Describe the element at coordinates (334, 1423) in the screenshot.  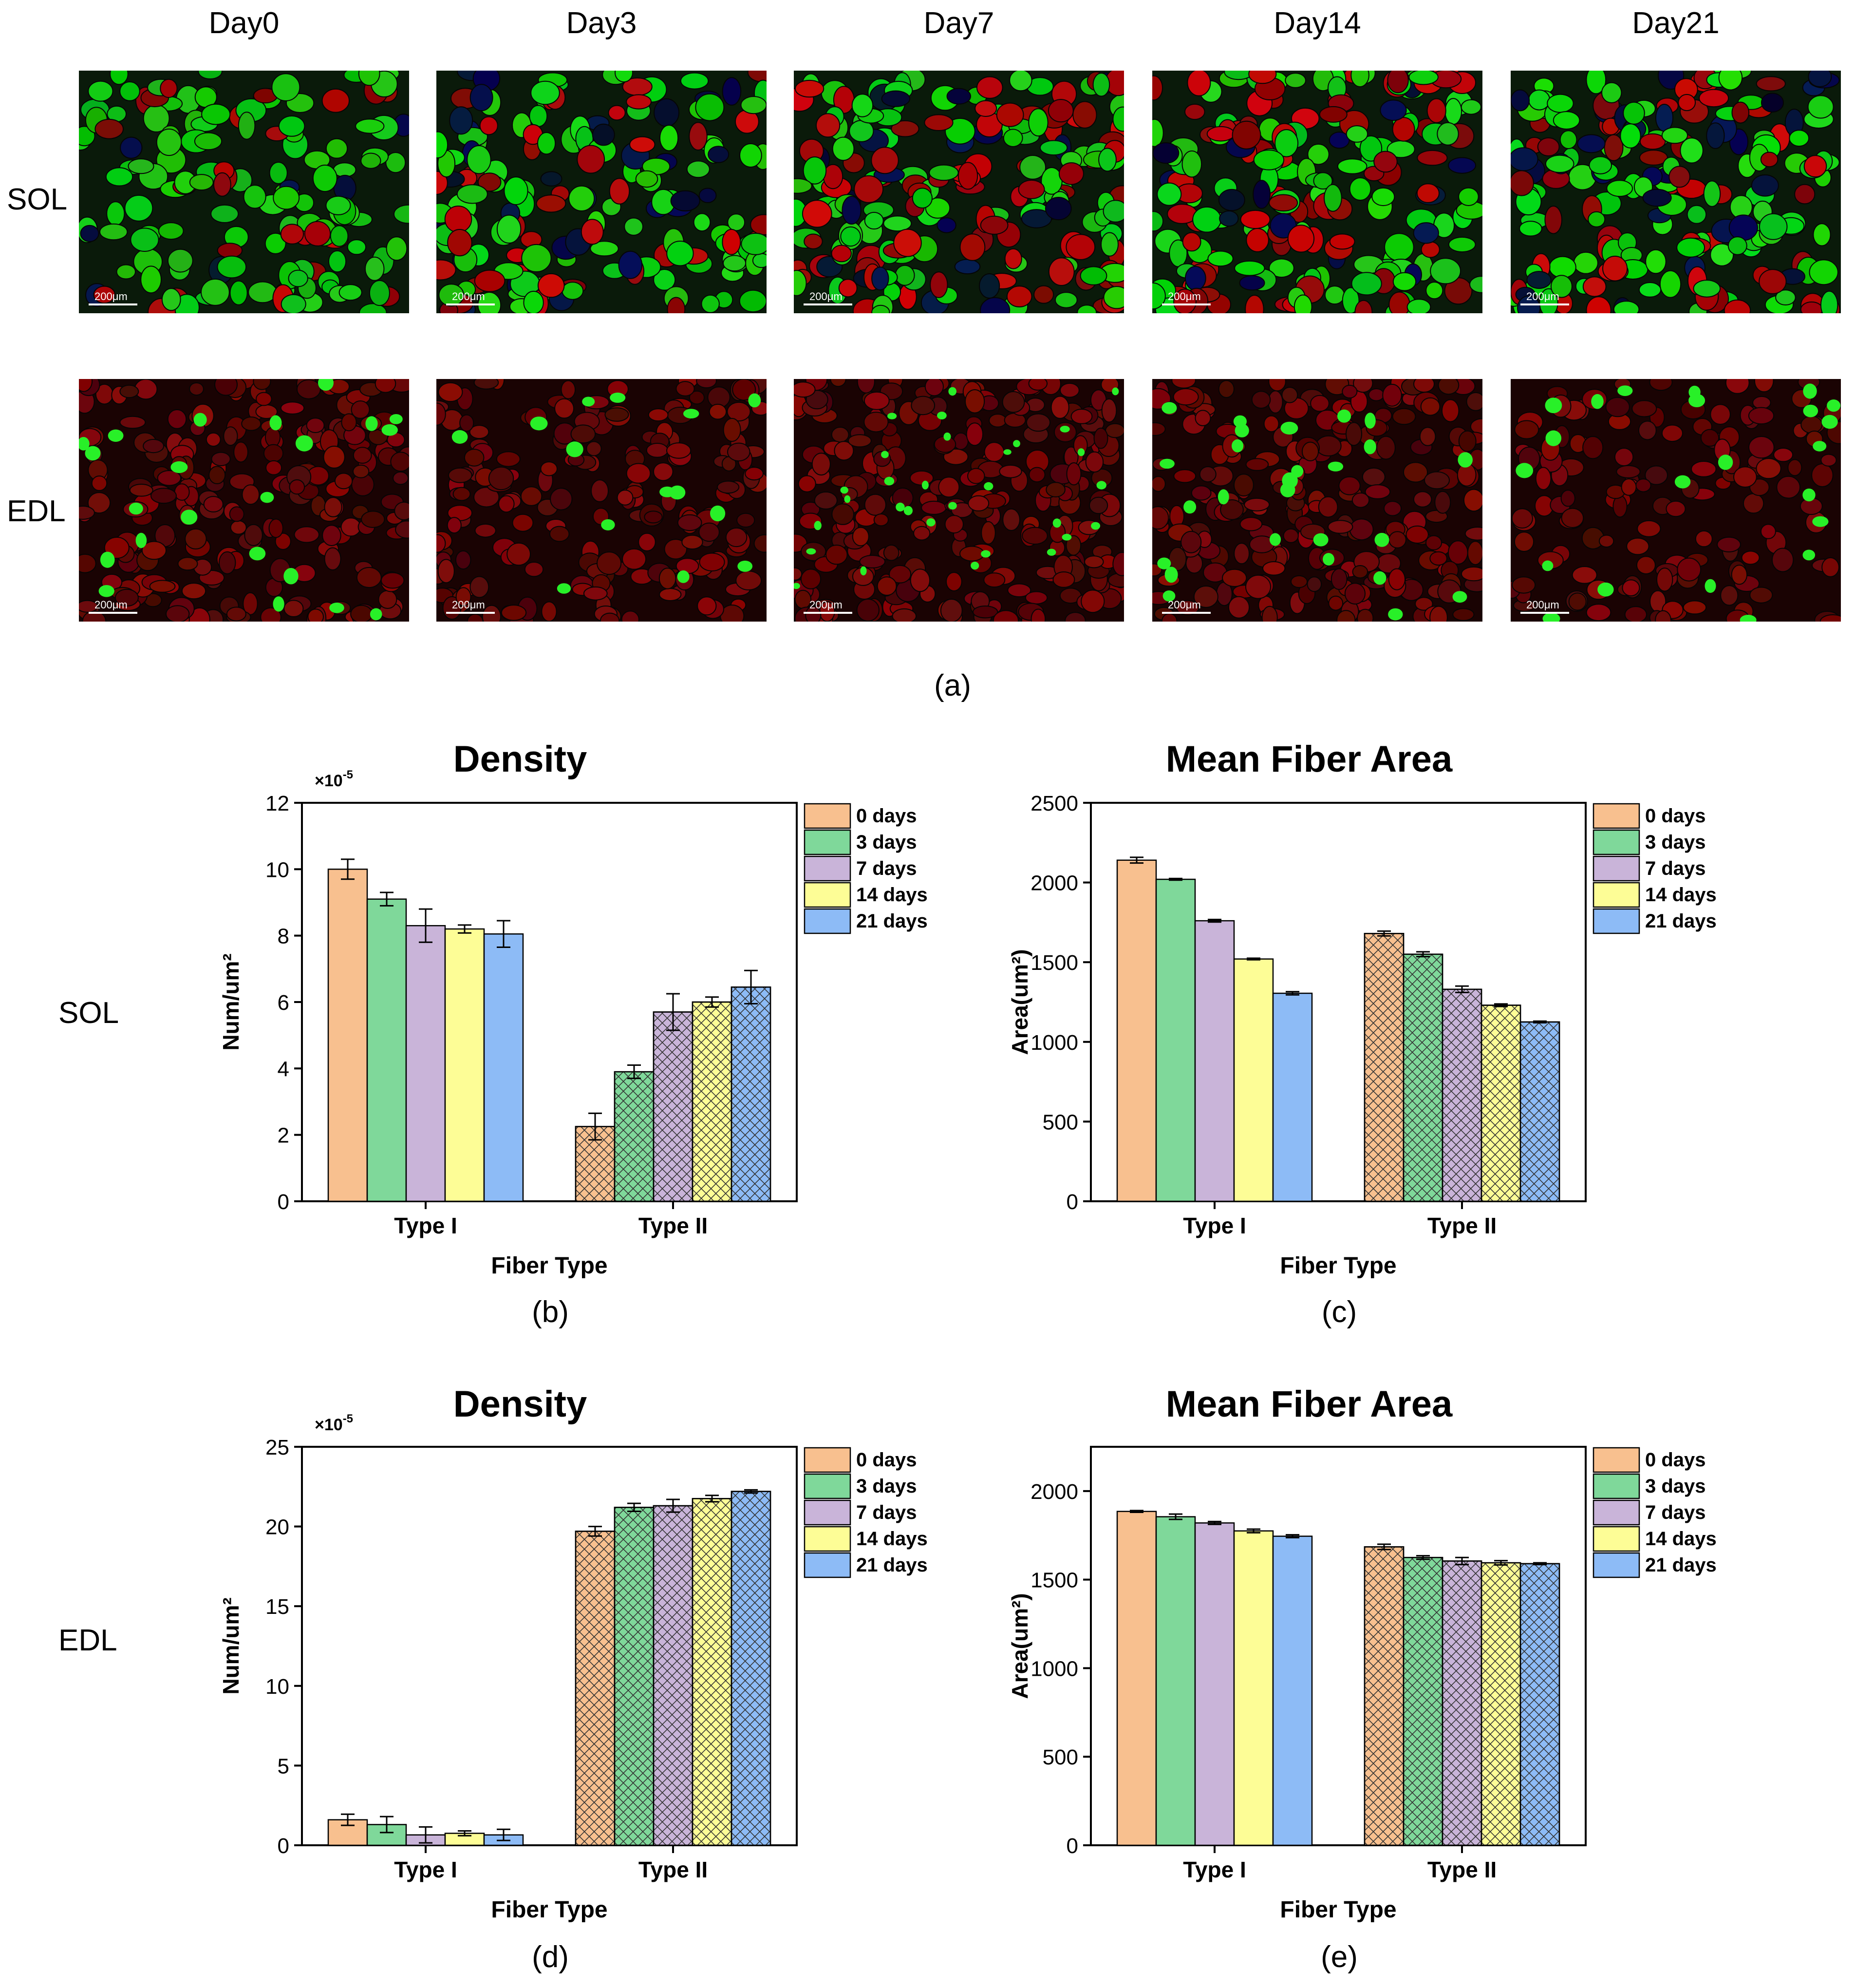
I see `y-multiplier-d: ×10⁻⁵` at that location.